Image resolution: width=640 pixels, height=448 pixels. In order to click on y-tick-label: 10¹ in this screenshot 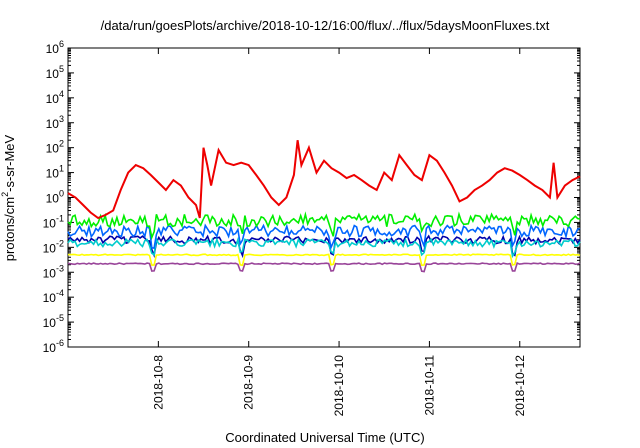, I will do `click(55, 172)`.